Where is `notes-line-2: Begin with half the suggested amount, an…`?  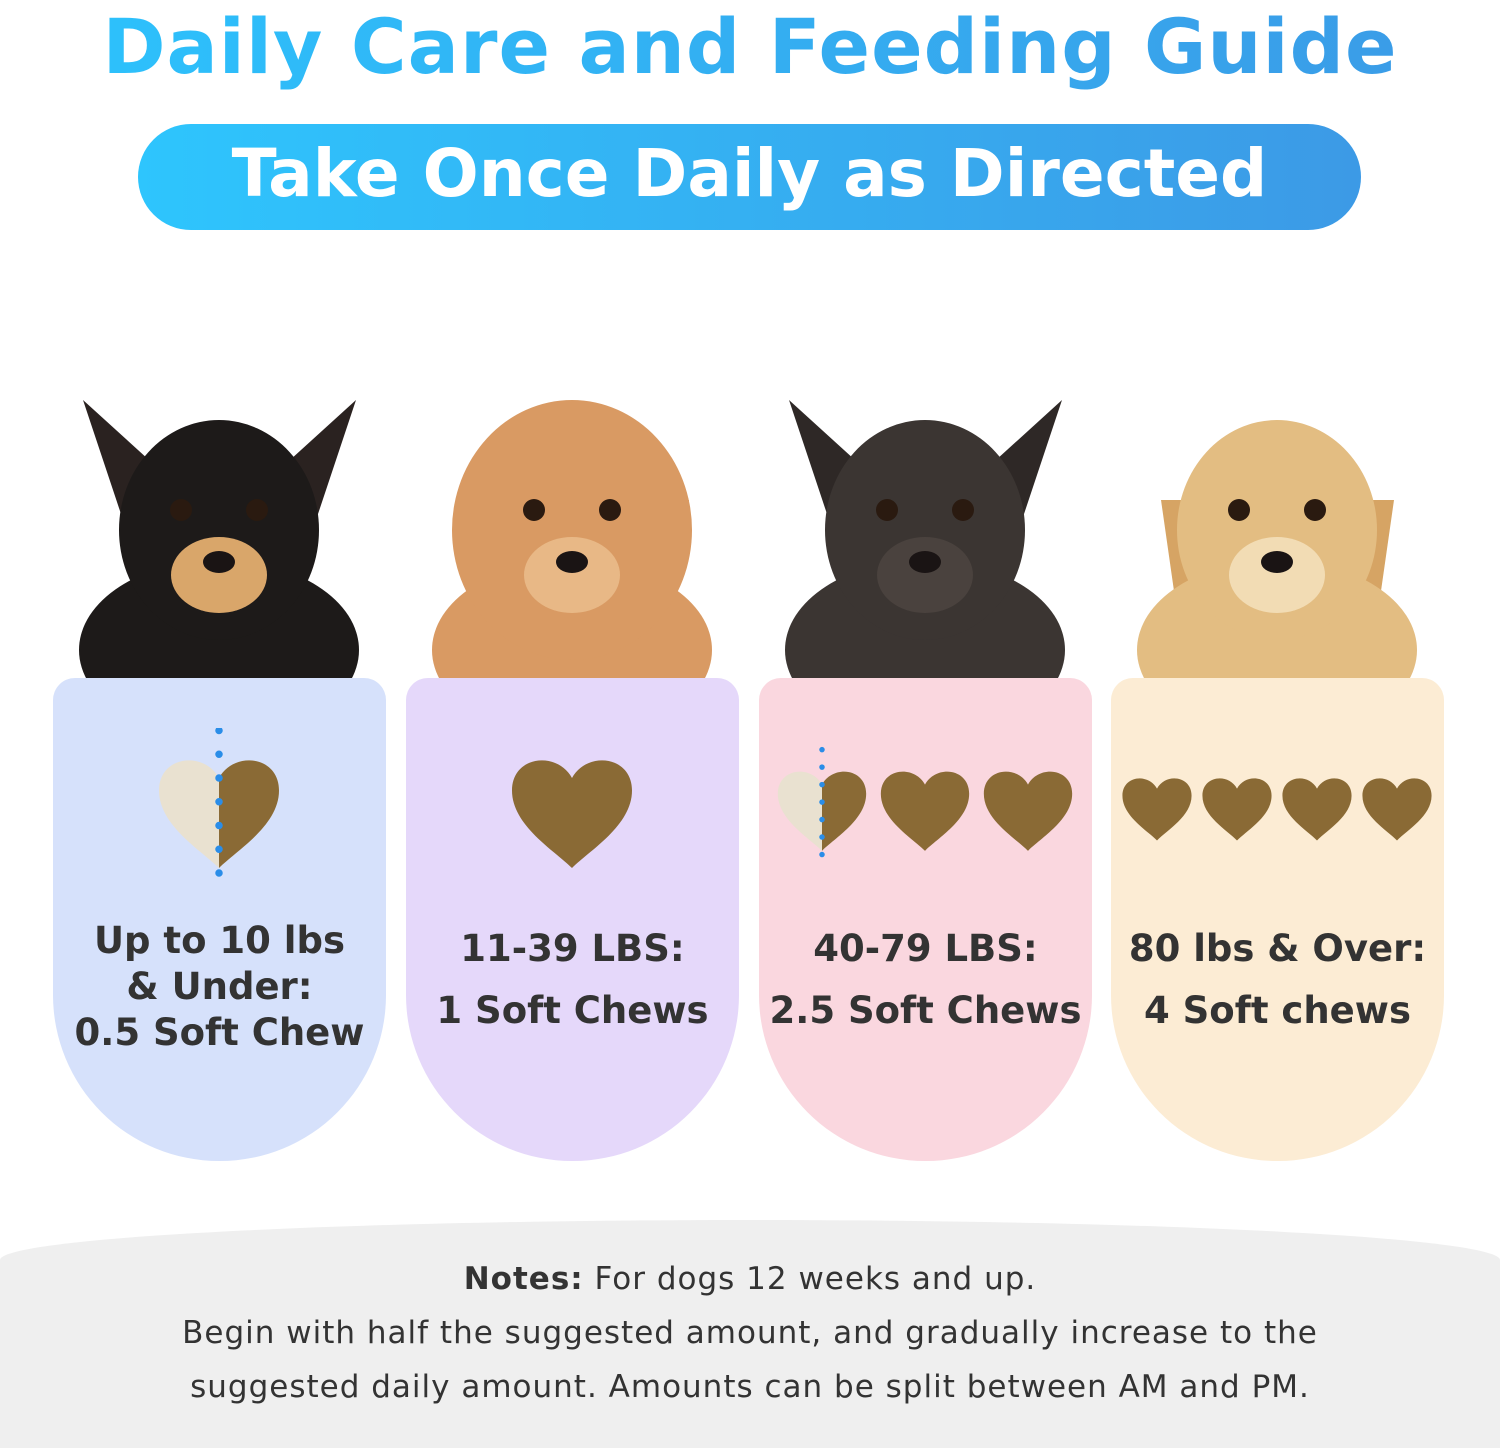 notes-line-2: Begin with half the suggested amount, an… is located at coordinates (750, 1333).